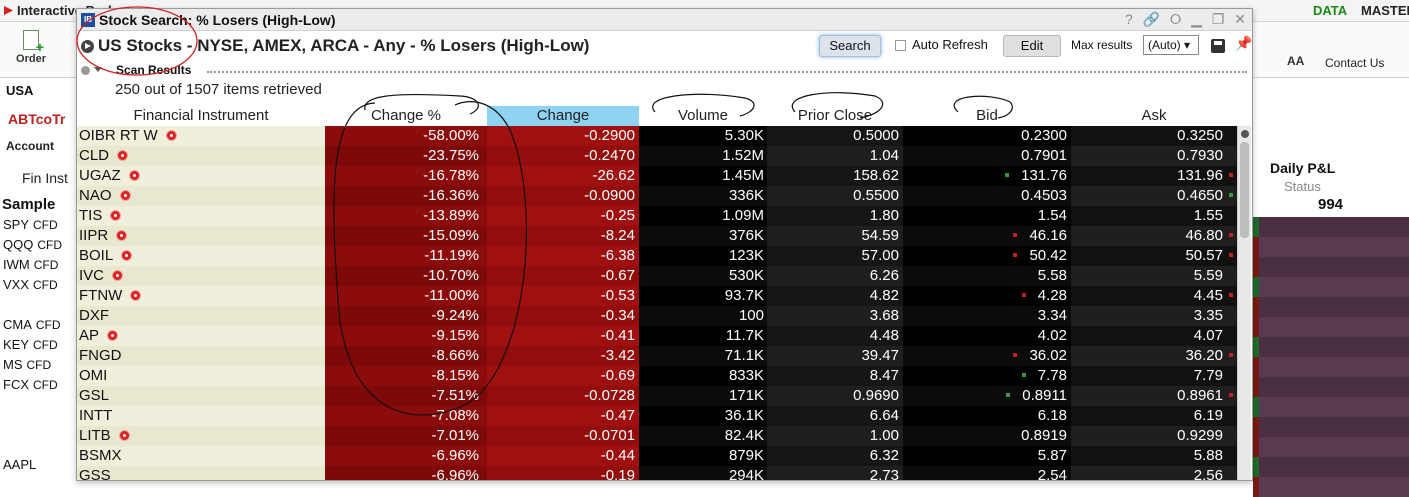 The image size is (1409, 497). I want to click on watchlist-symbol: MS CFD, so click(27, 364).